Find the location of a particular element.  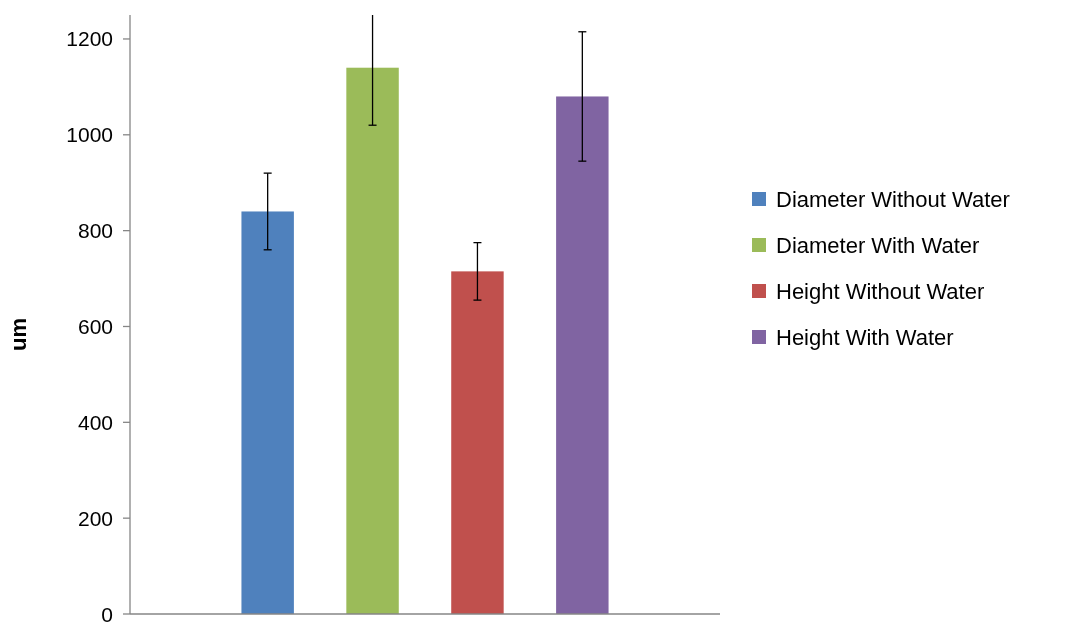

legend-label: Height With Water is located at coordinates (865, 337).